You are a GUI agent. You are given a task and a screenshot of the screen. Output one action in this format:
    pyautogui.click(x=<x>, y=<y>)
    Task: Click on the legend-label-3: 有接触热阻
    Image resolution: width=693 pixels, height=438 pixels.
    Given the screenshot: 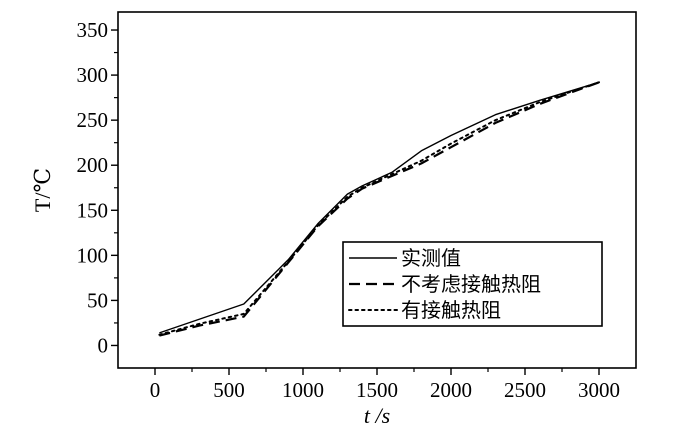 What is the action you would take?
    pyautogui.click(x=451, y=310)
    